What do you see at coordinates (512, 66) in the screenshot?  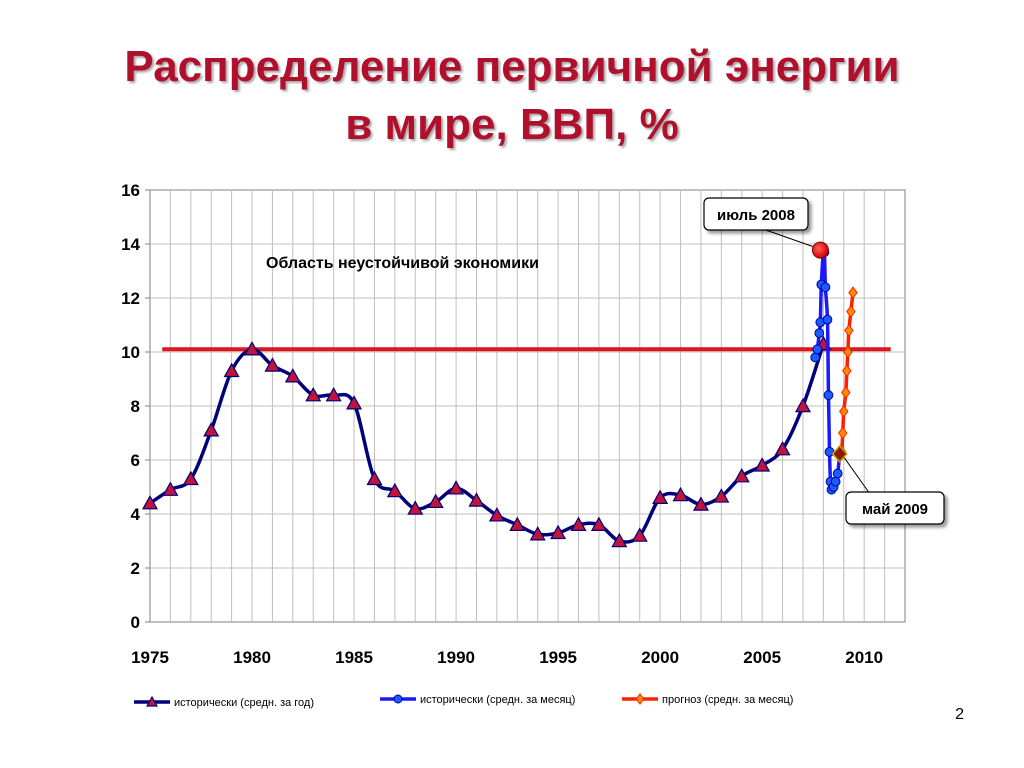 I see `title-line-1: Распределение первичной энергии` at bounding box center [512, 66].